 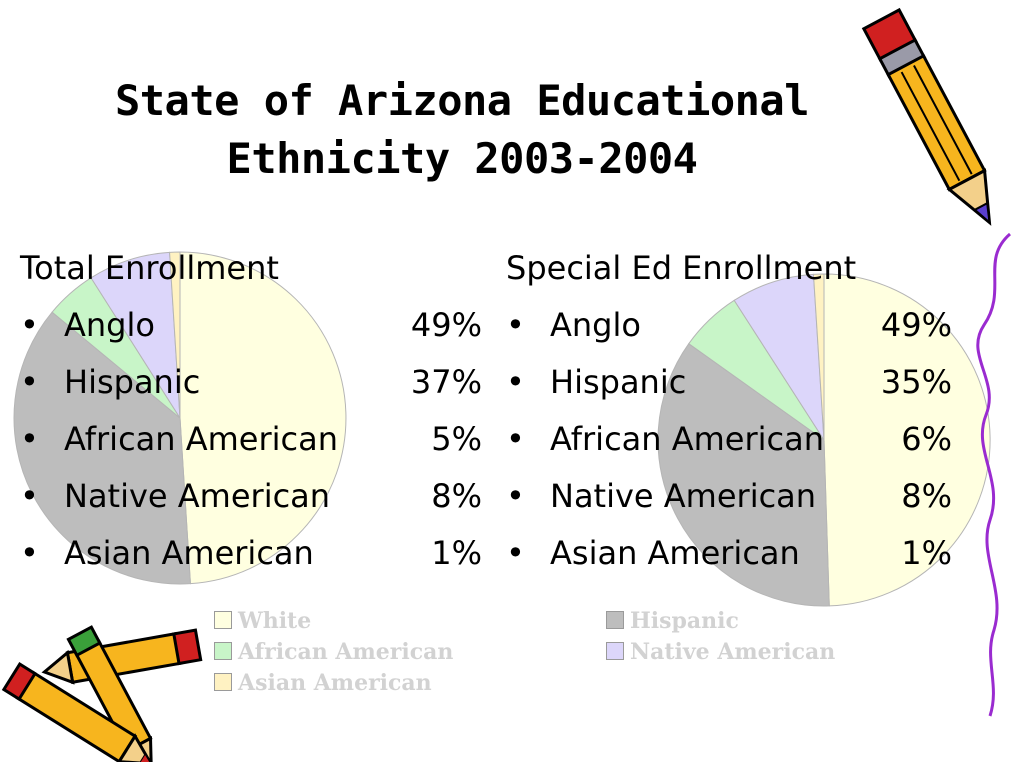 I want to click on squiggle-line-icon, so click(x=993, y=474).